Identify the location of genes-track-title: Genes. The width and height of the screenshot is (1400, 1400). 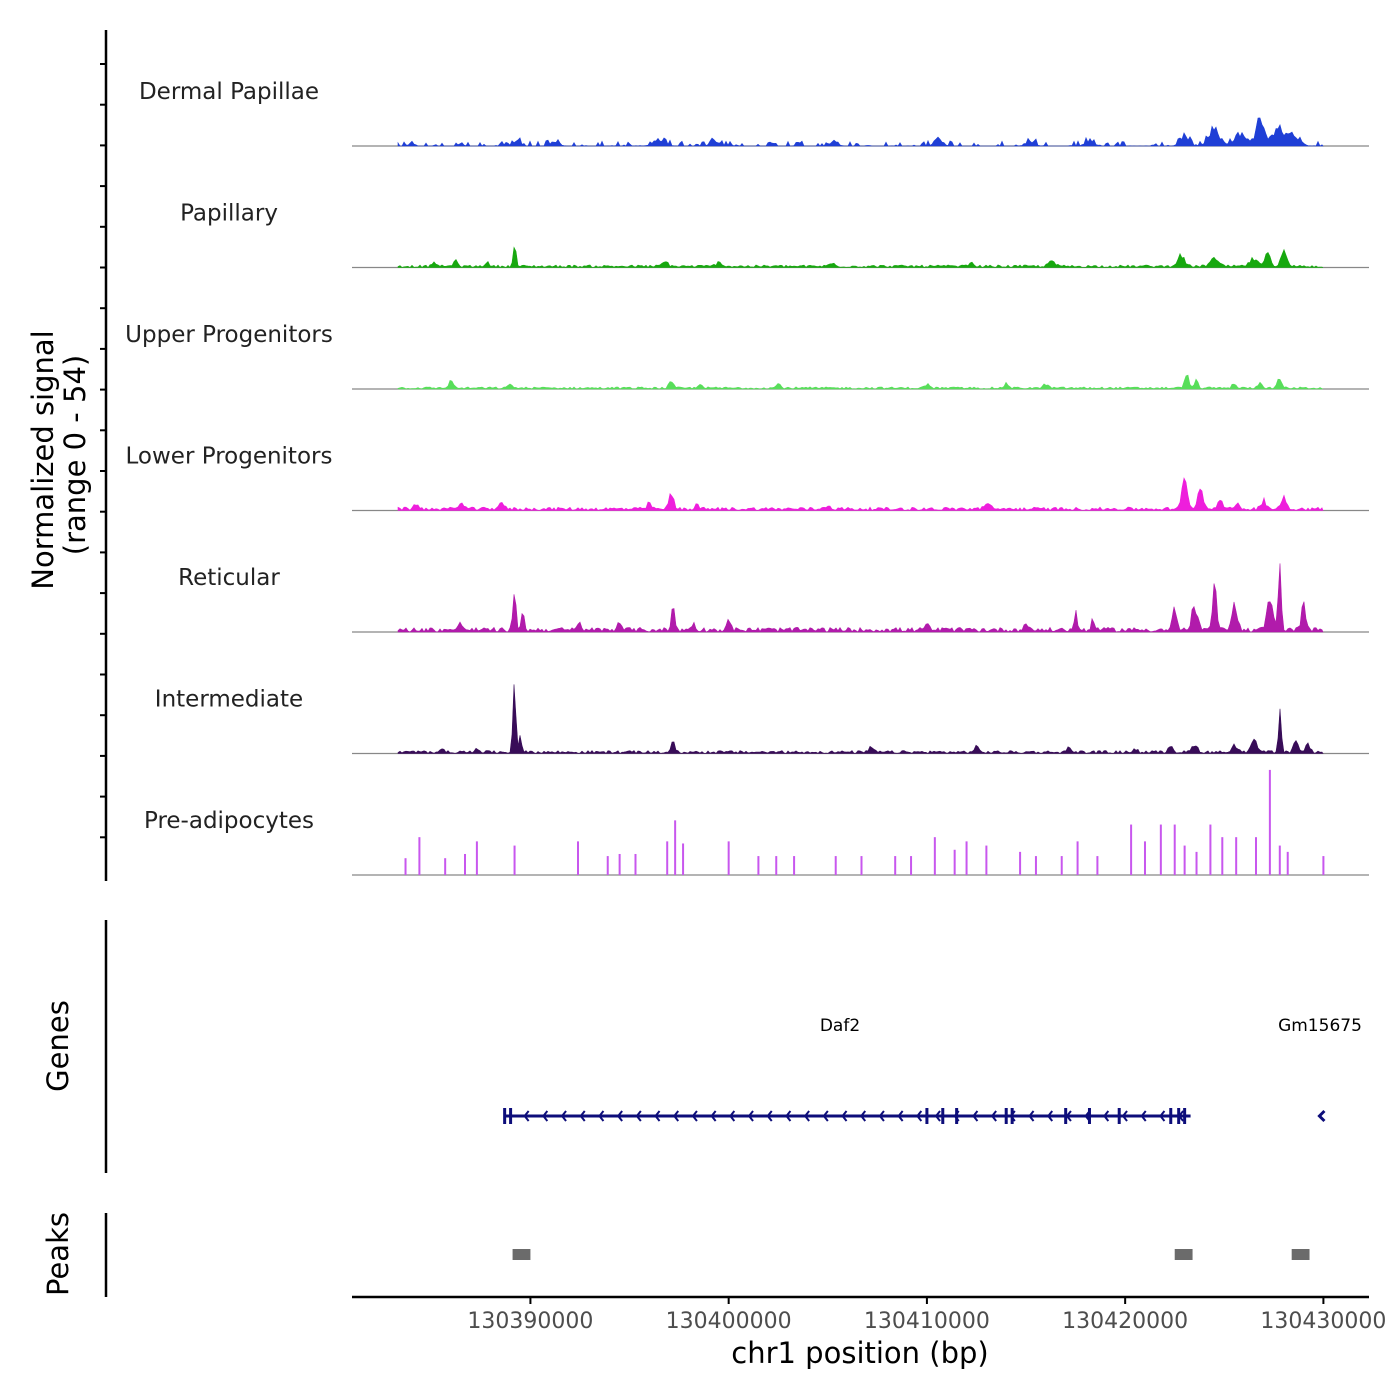
(58, 1046).